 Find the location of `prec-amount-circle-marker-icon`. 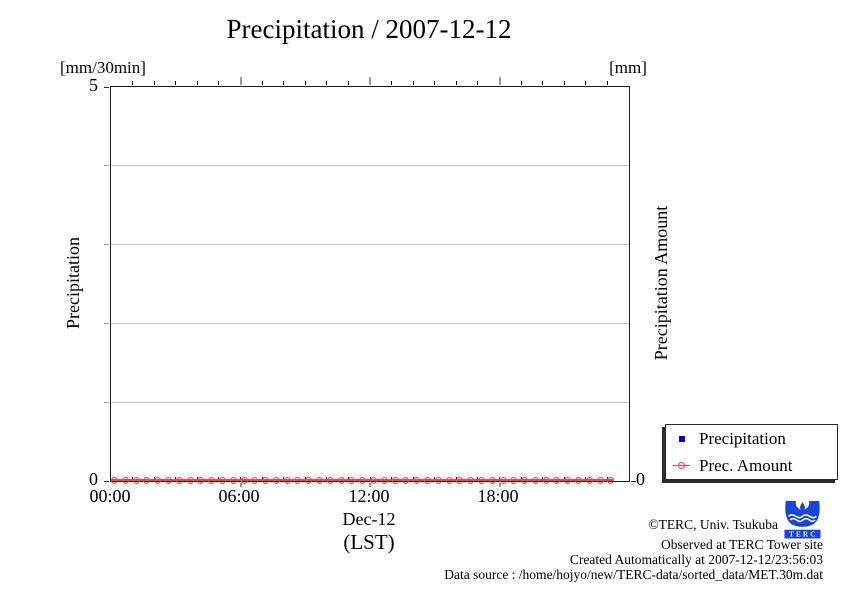

prec-amount-circle-marker-icon is located at coordinates (683, 466).